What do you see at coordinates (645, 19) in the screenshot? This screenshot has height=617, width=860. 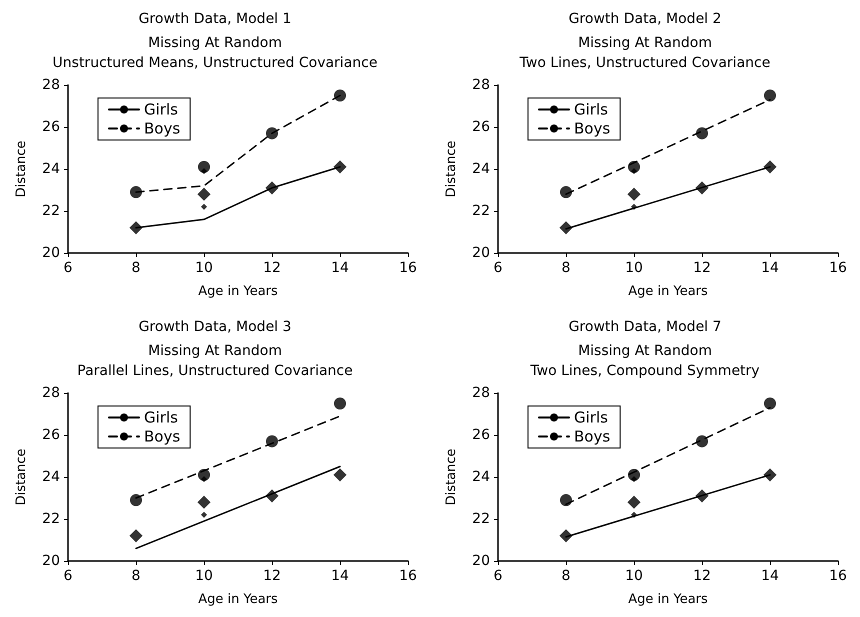 I see `chart-title: Growth Data, Model 2` at bounding box center [645, 19].